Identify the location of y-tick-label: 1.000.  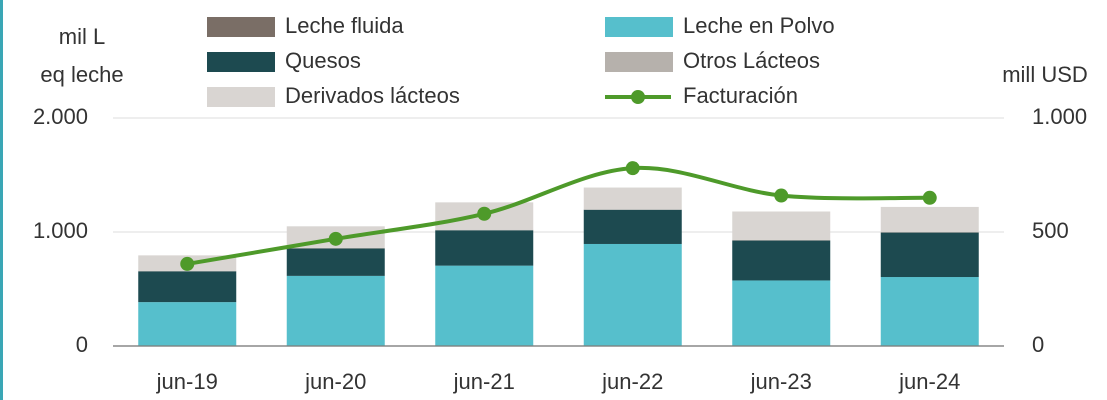
(60, 230).